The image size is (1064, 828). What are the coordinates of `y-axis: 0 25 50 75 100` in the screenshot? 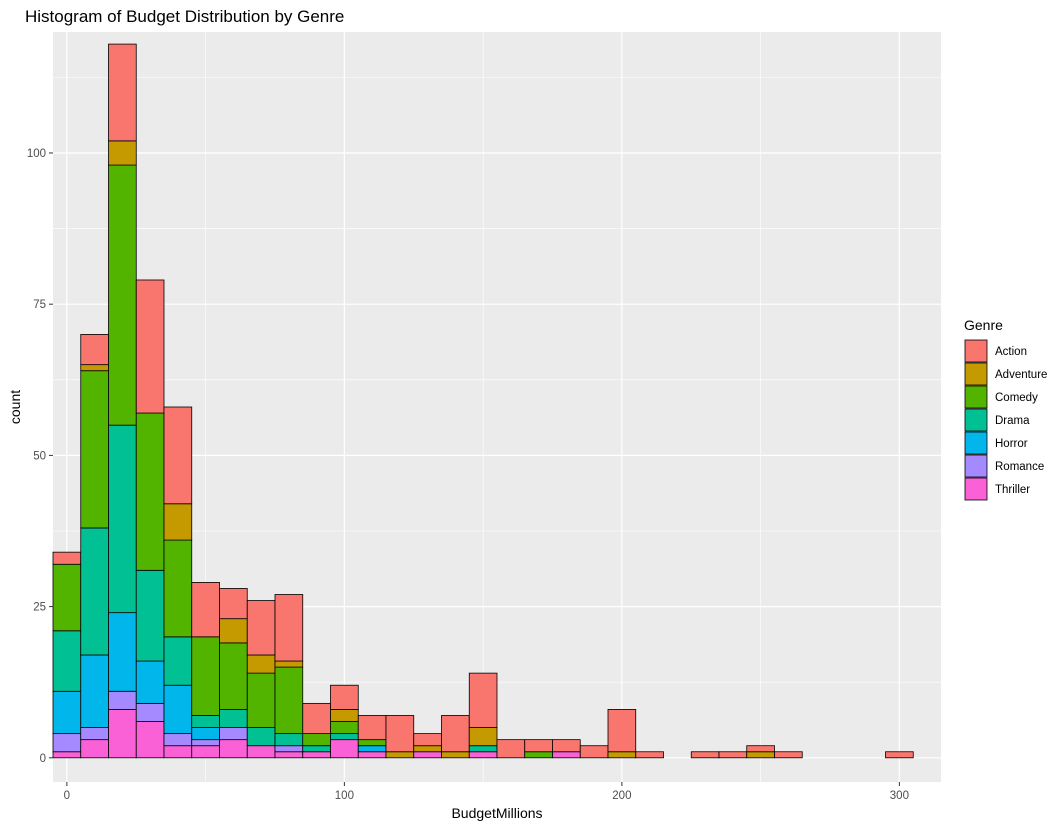 It's located at (40, 456).